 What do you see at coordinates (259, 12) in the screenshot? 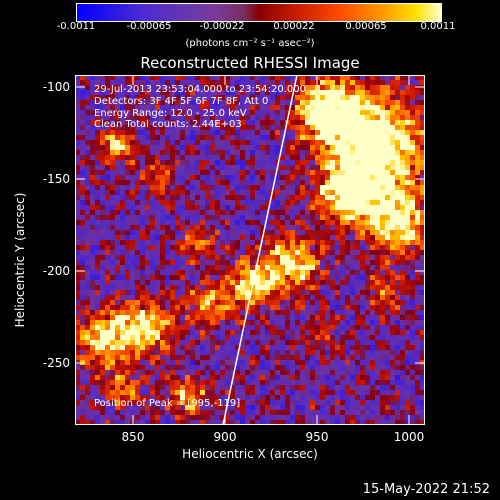
I see `colorbar` at bounding box center [259, 12].